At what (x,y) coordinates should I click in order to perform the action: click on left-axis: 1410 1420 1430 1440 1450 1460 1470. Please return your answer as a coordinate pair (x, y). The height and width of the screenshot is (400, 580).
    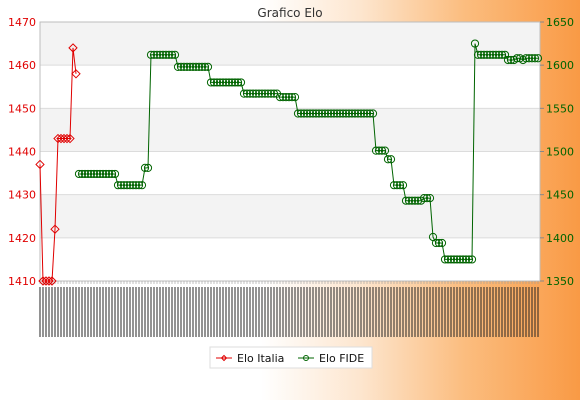
    Looking at the image, I should click on (22, 152).